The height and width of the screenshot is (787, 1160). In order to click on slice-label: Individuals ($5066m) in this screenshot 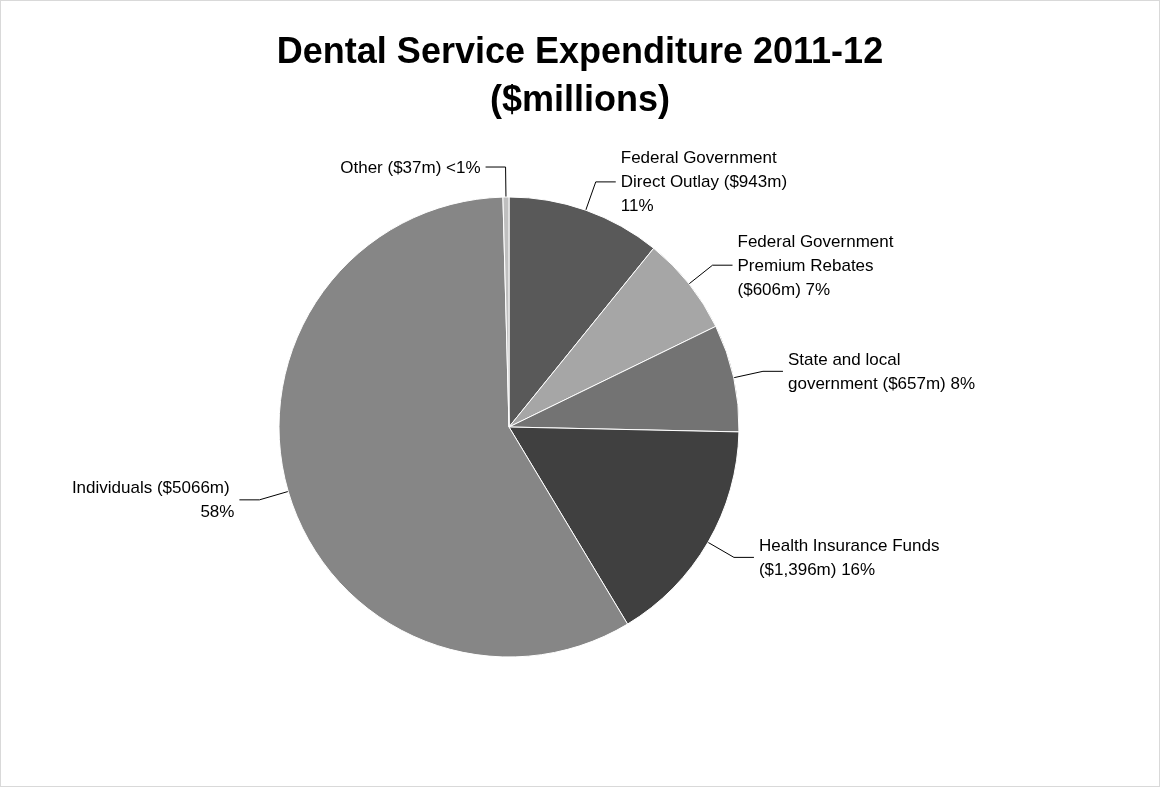, I will do `click(153, 488)`.